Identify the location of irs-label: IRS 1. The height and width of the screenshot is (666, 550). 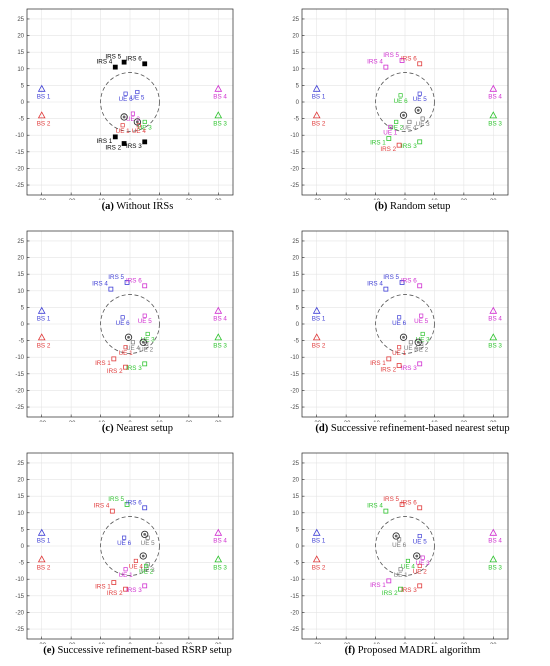
(378, 143).